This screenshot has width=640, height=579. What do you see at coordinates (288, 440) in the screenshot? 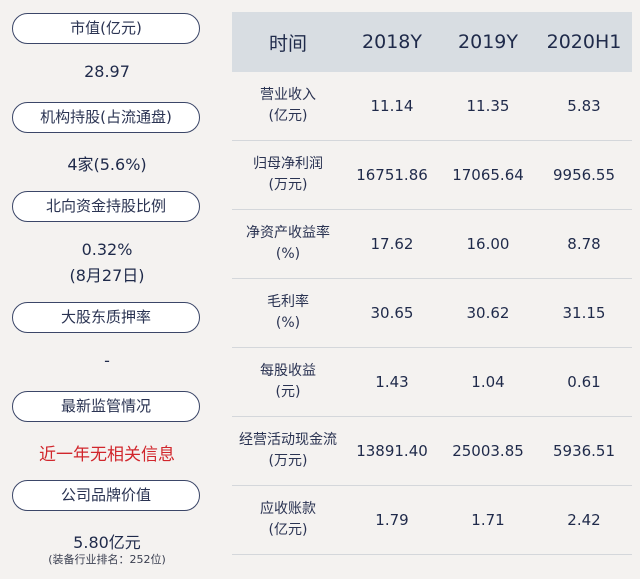
I see `metric-name: 经营活动现金流` at bounding box center [288, 440].